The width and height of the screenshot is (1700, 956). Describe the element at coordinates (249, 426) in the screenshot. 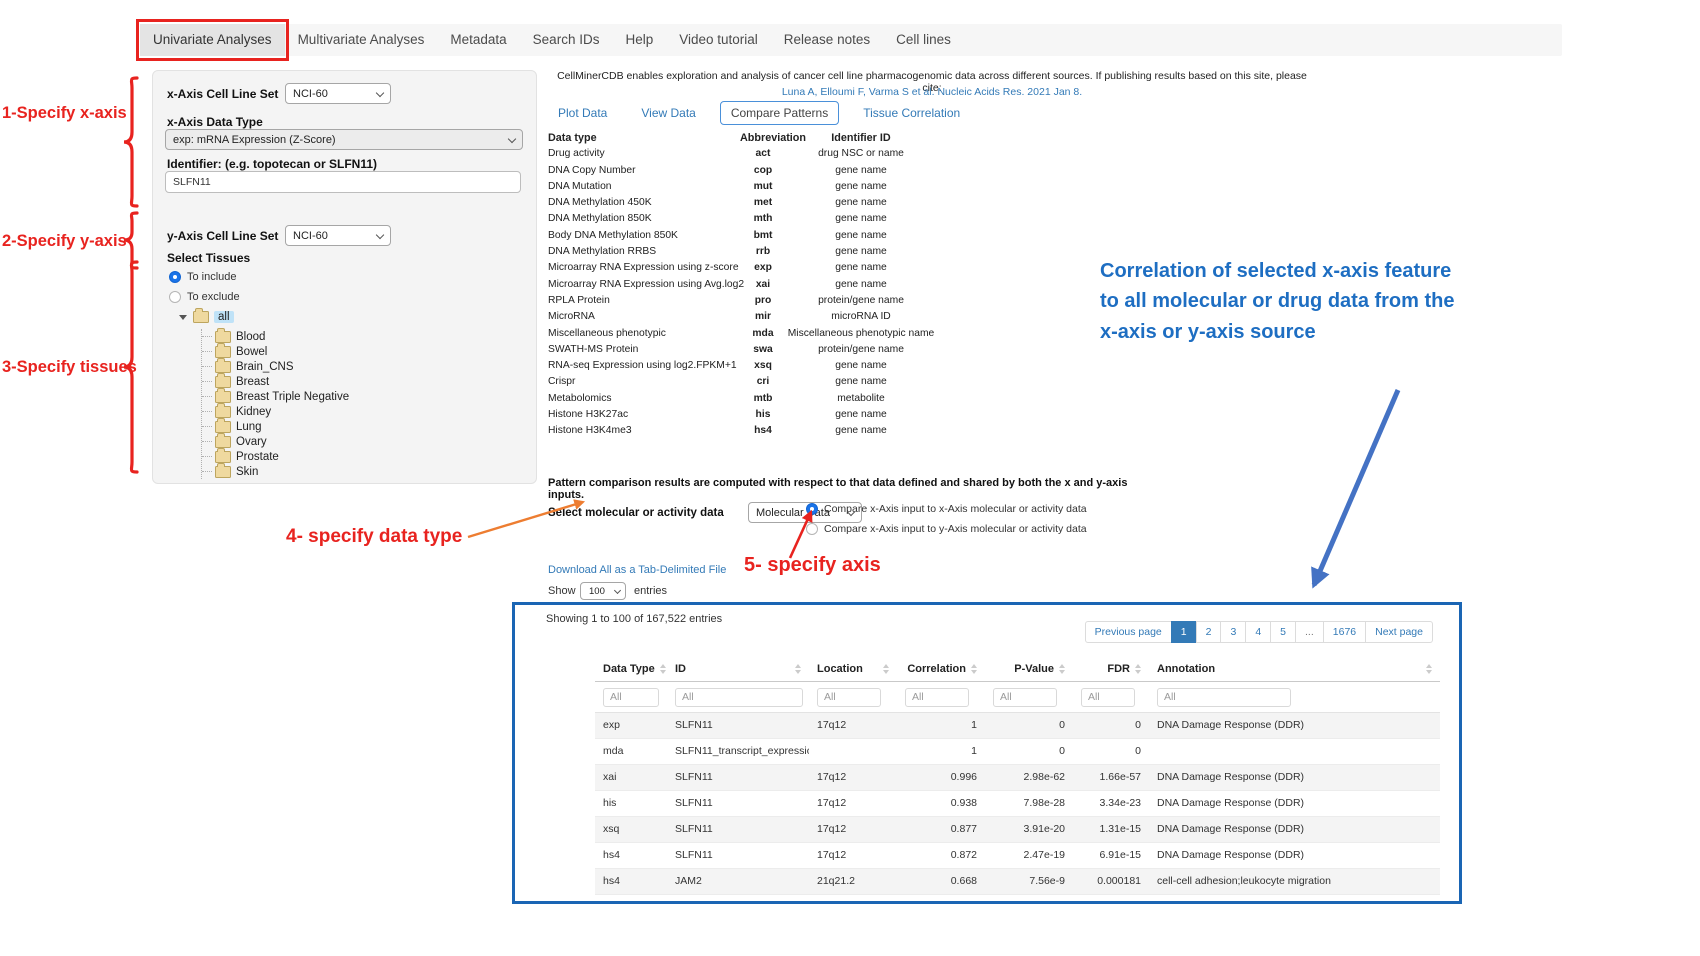

I see `tissue-node-label: Lung` at that location.